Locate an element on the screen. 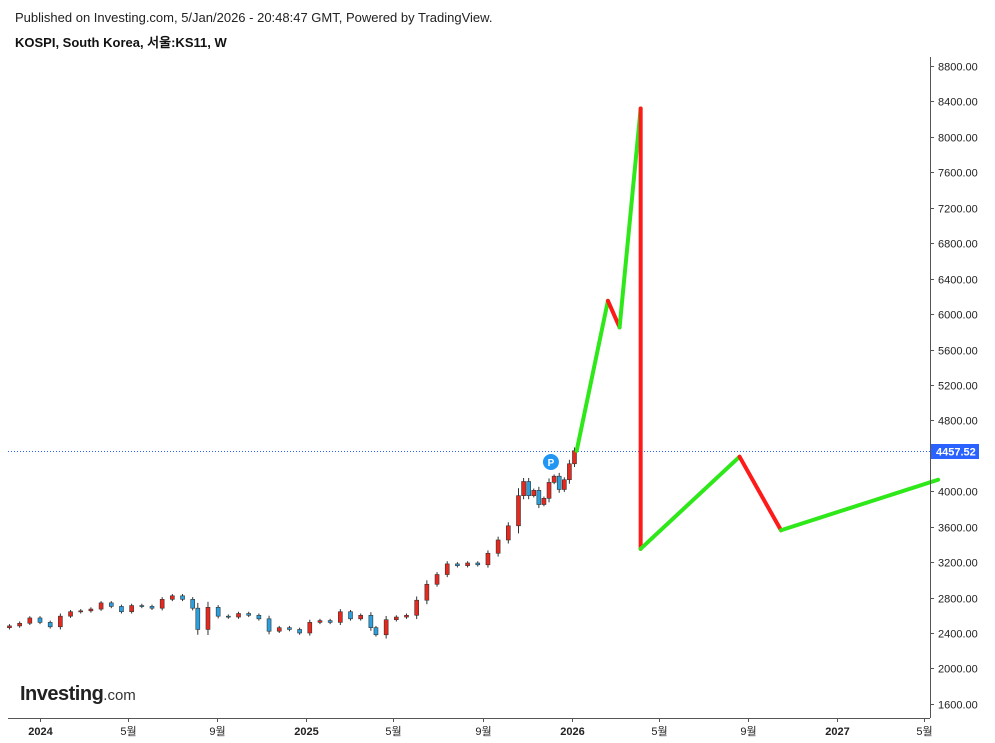  price-tick-label: 2400.00 is located at coordinates (958, 635).